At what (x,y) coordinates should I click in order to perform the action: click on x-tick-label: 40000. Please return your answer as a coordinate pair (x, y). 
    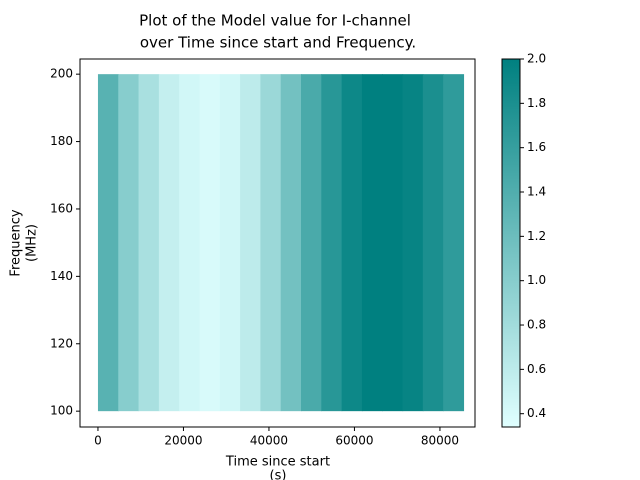
    Looking at the image, I should click on (269, 441).